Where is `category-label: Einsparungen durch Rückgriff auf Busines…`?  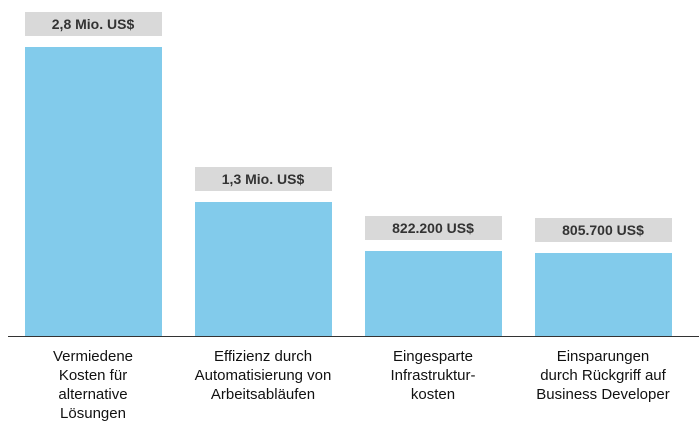
category-label: Einsparungen durch Rückgriff auf Busines… is located at coordinates (603, 375).